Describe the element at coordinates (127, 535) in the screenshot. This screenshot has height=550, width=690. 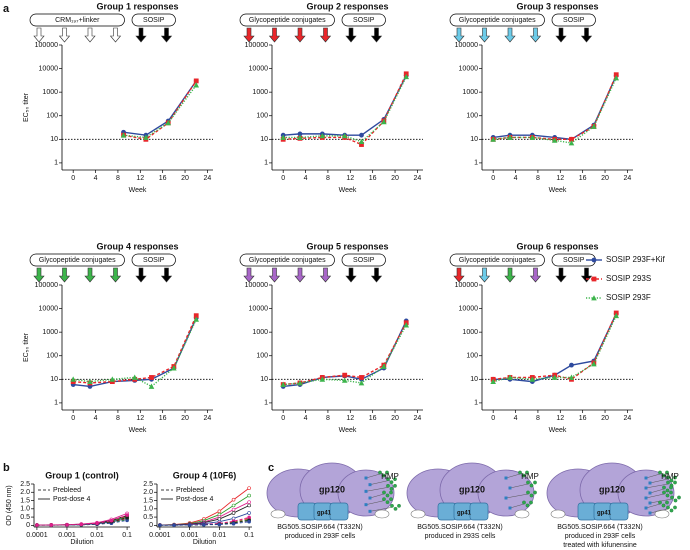
I see `x-tick-label: 0.1` at that location.